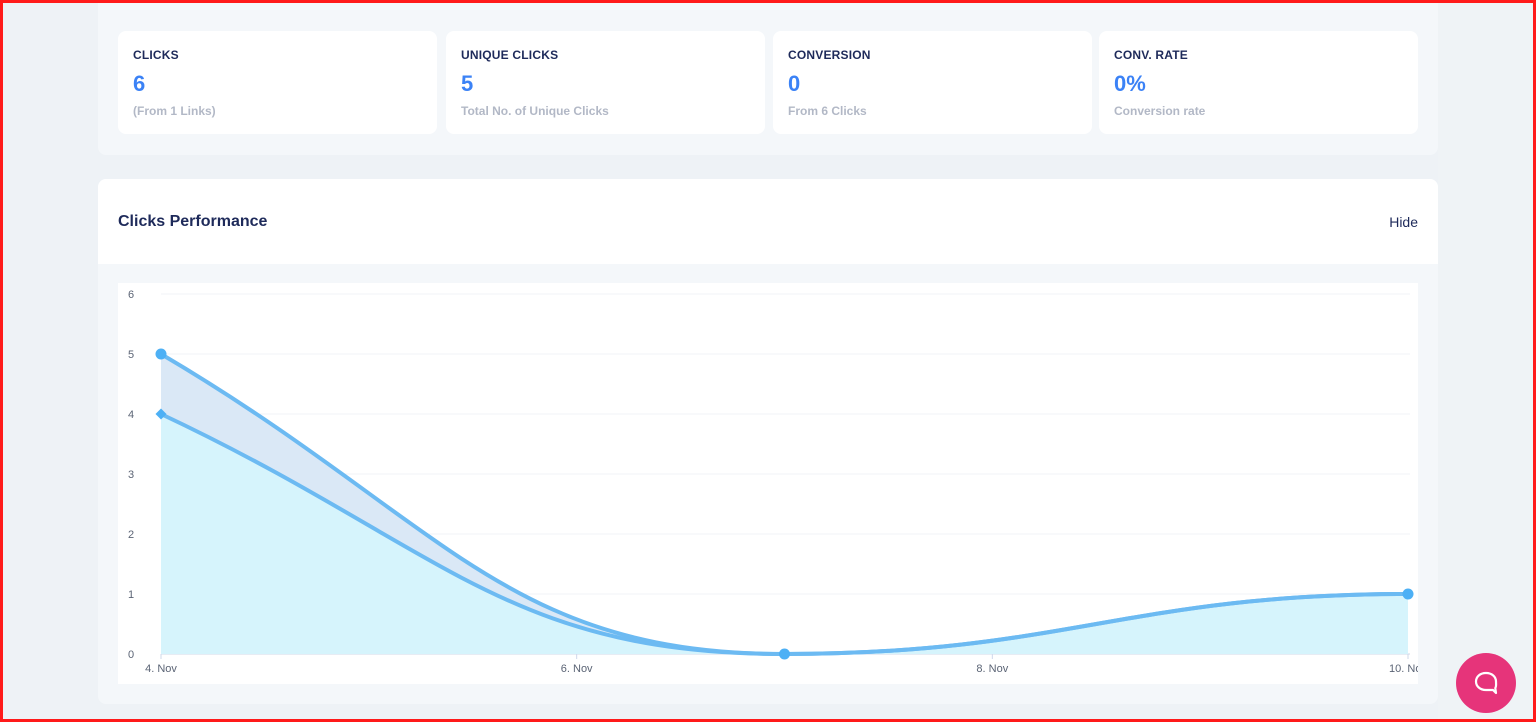 The image size is (1536, 722). Describe the element at coordinates (1403, 222) in the screenshot. I see `hide-chart-link: Hide` at that location.